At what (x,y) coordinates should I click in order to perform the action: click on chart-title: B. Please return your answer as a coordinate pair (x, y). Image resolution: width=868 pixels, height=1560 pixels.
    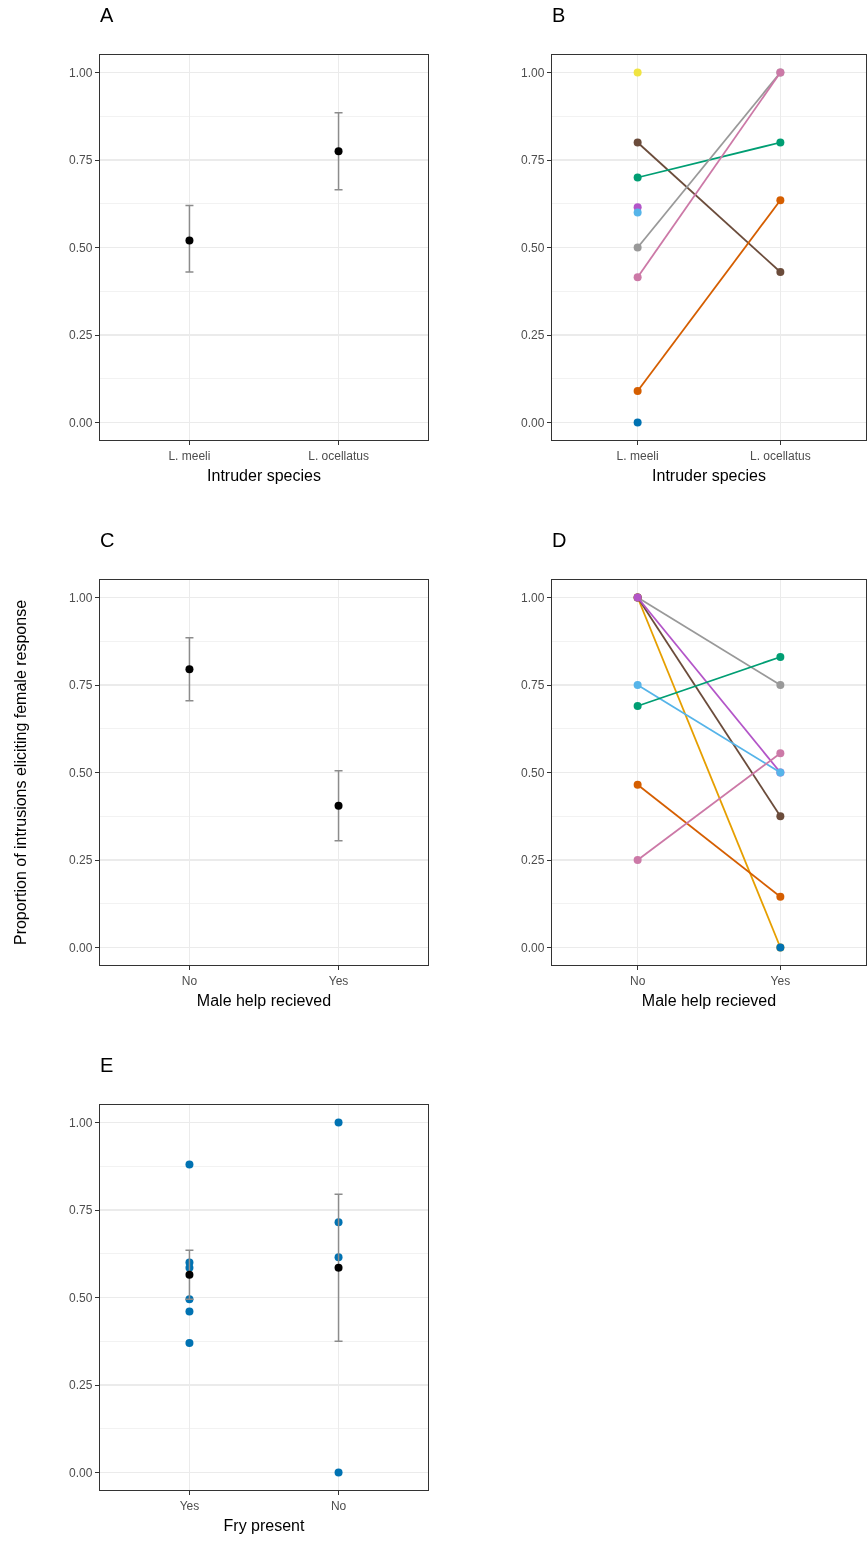
    Looking at the image, I should click on (559, 14).